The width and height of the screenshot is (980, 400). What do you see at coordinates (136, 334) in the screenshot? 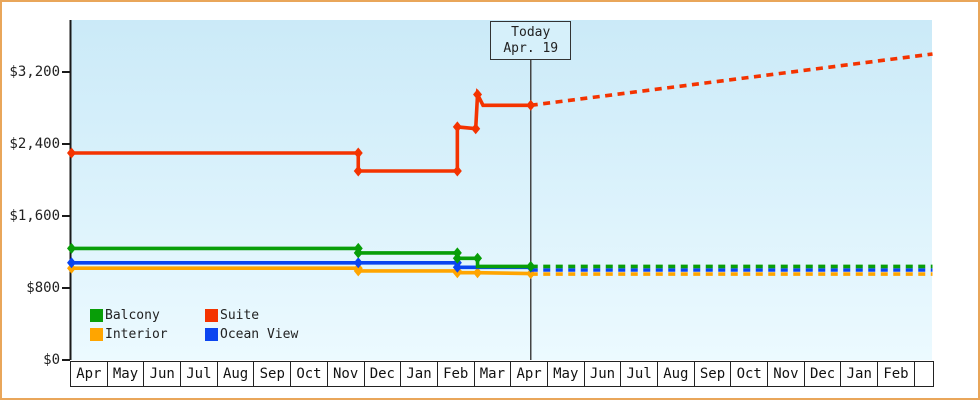
I see `legend-label: Interior` at bounding box center [136, 334].